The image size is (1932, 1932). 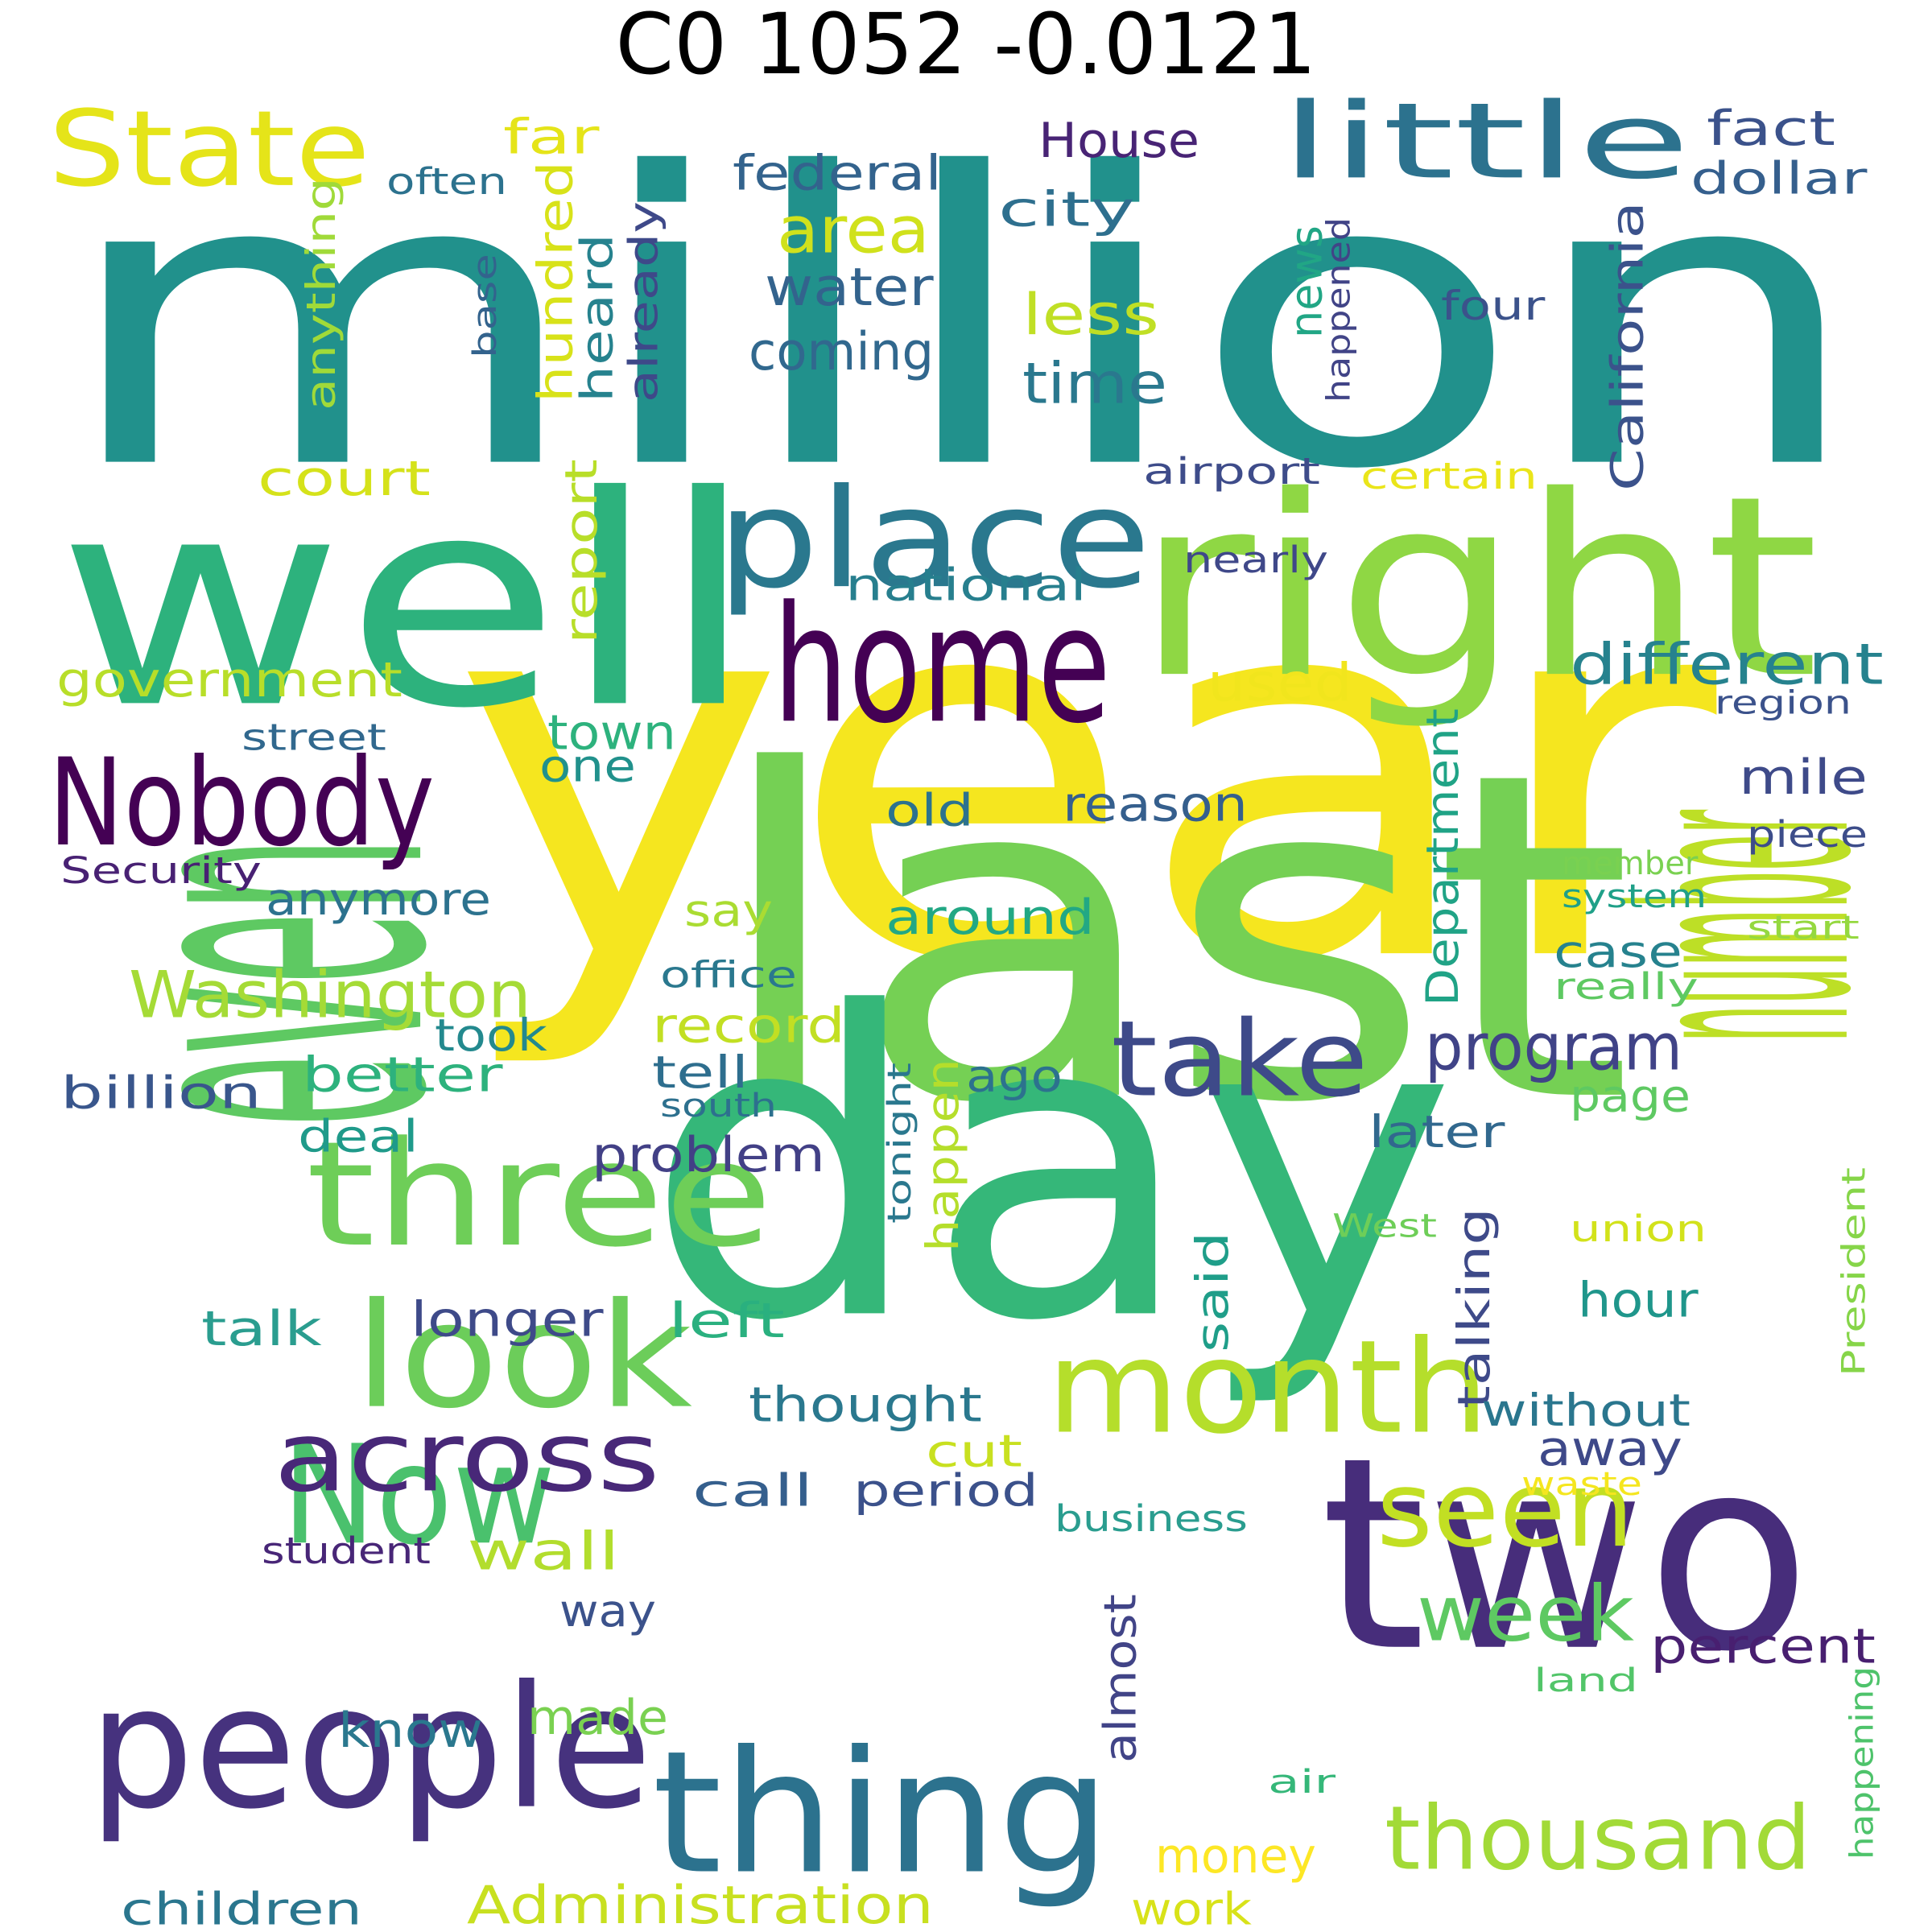 What do you see at coordinates (1090, 315) in the screenshot?
I see `cloud-word: less` at bounding box center [1090, 315].